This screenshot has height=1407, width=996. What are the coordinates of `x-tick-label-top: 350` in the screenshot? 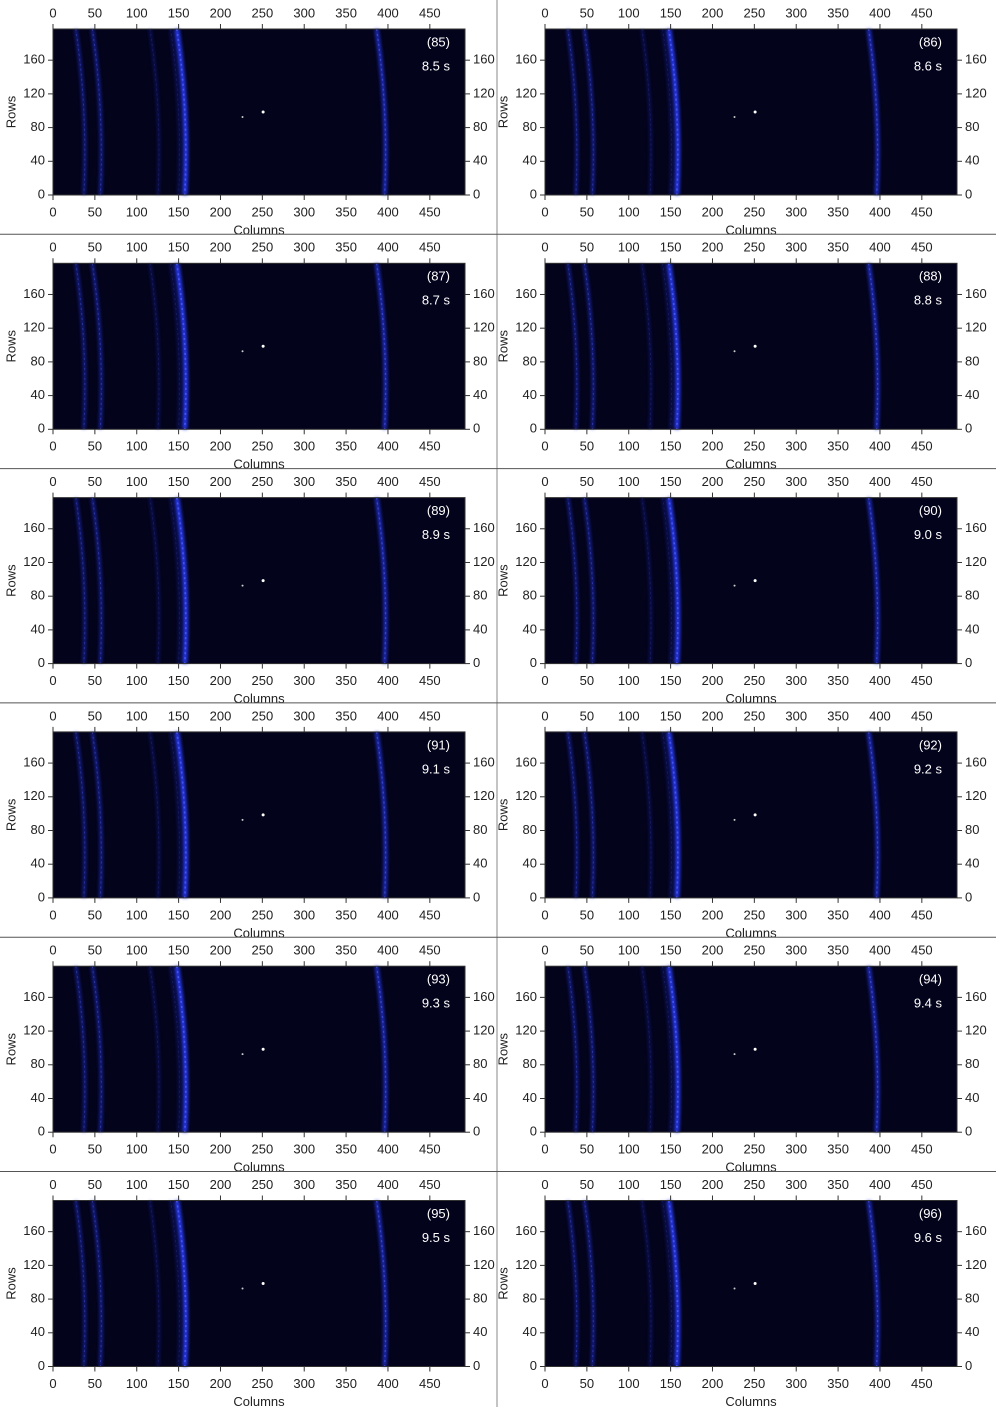 It's located at (838, 247).